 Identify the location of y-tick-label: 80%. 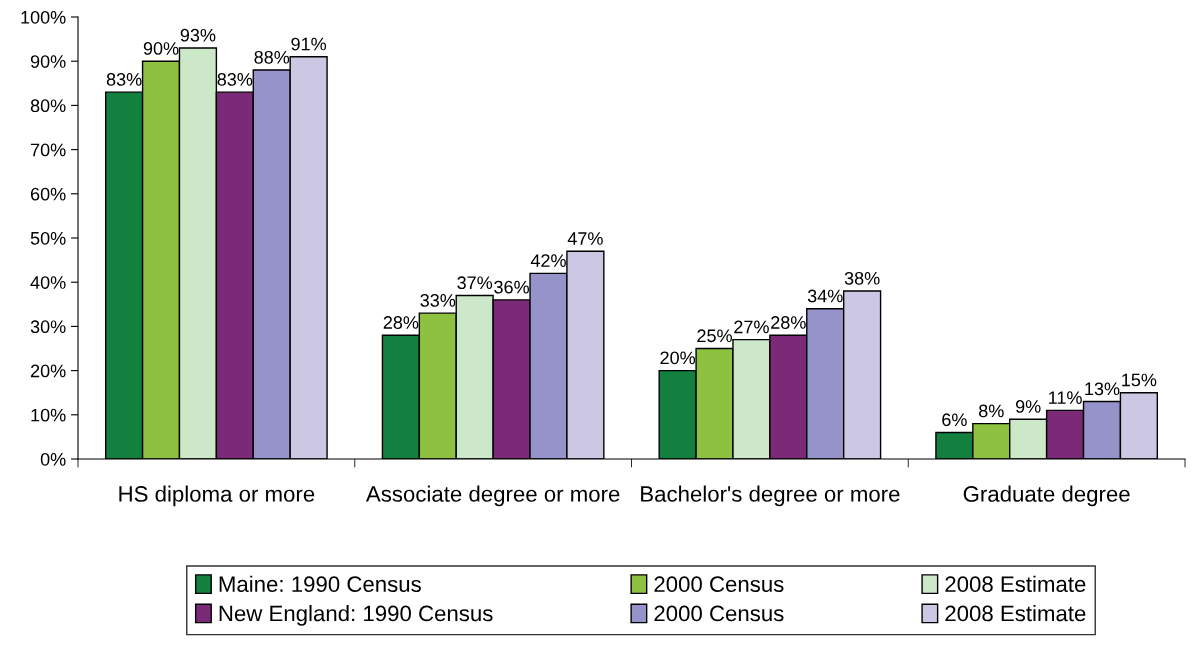
(48, 106).